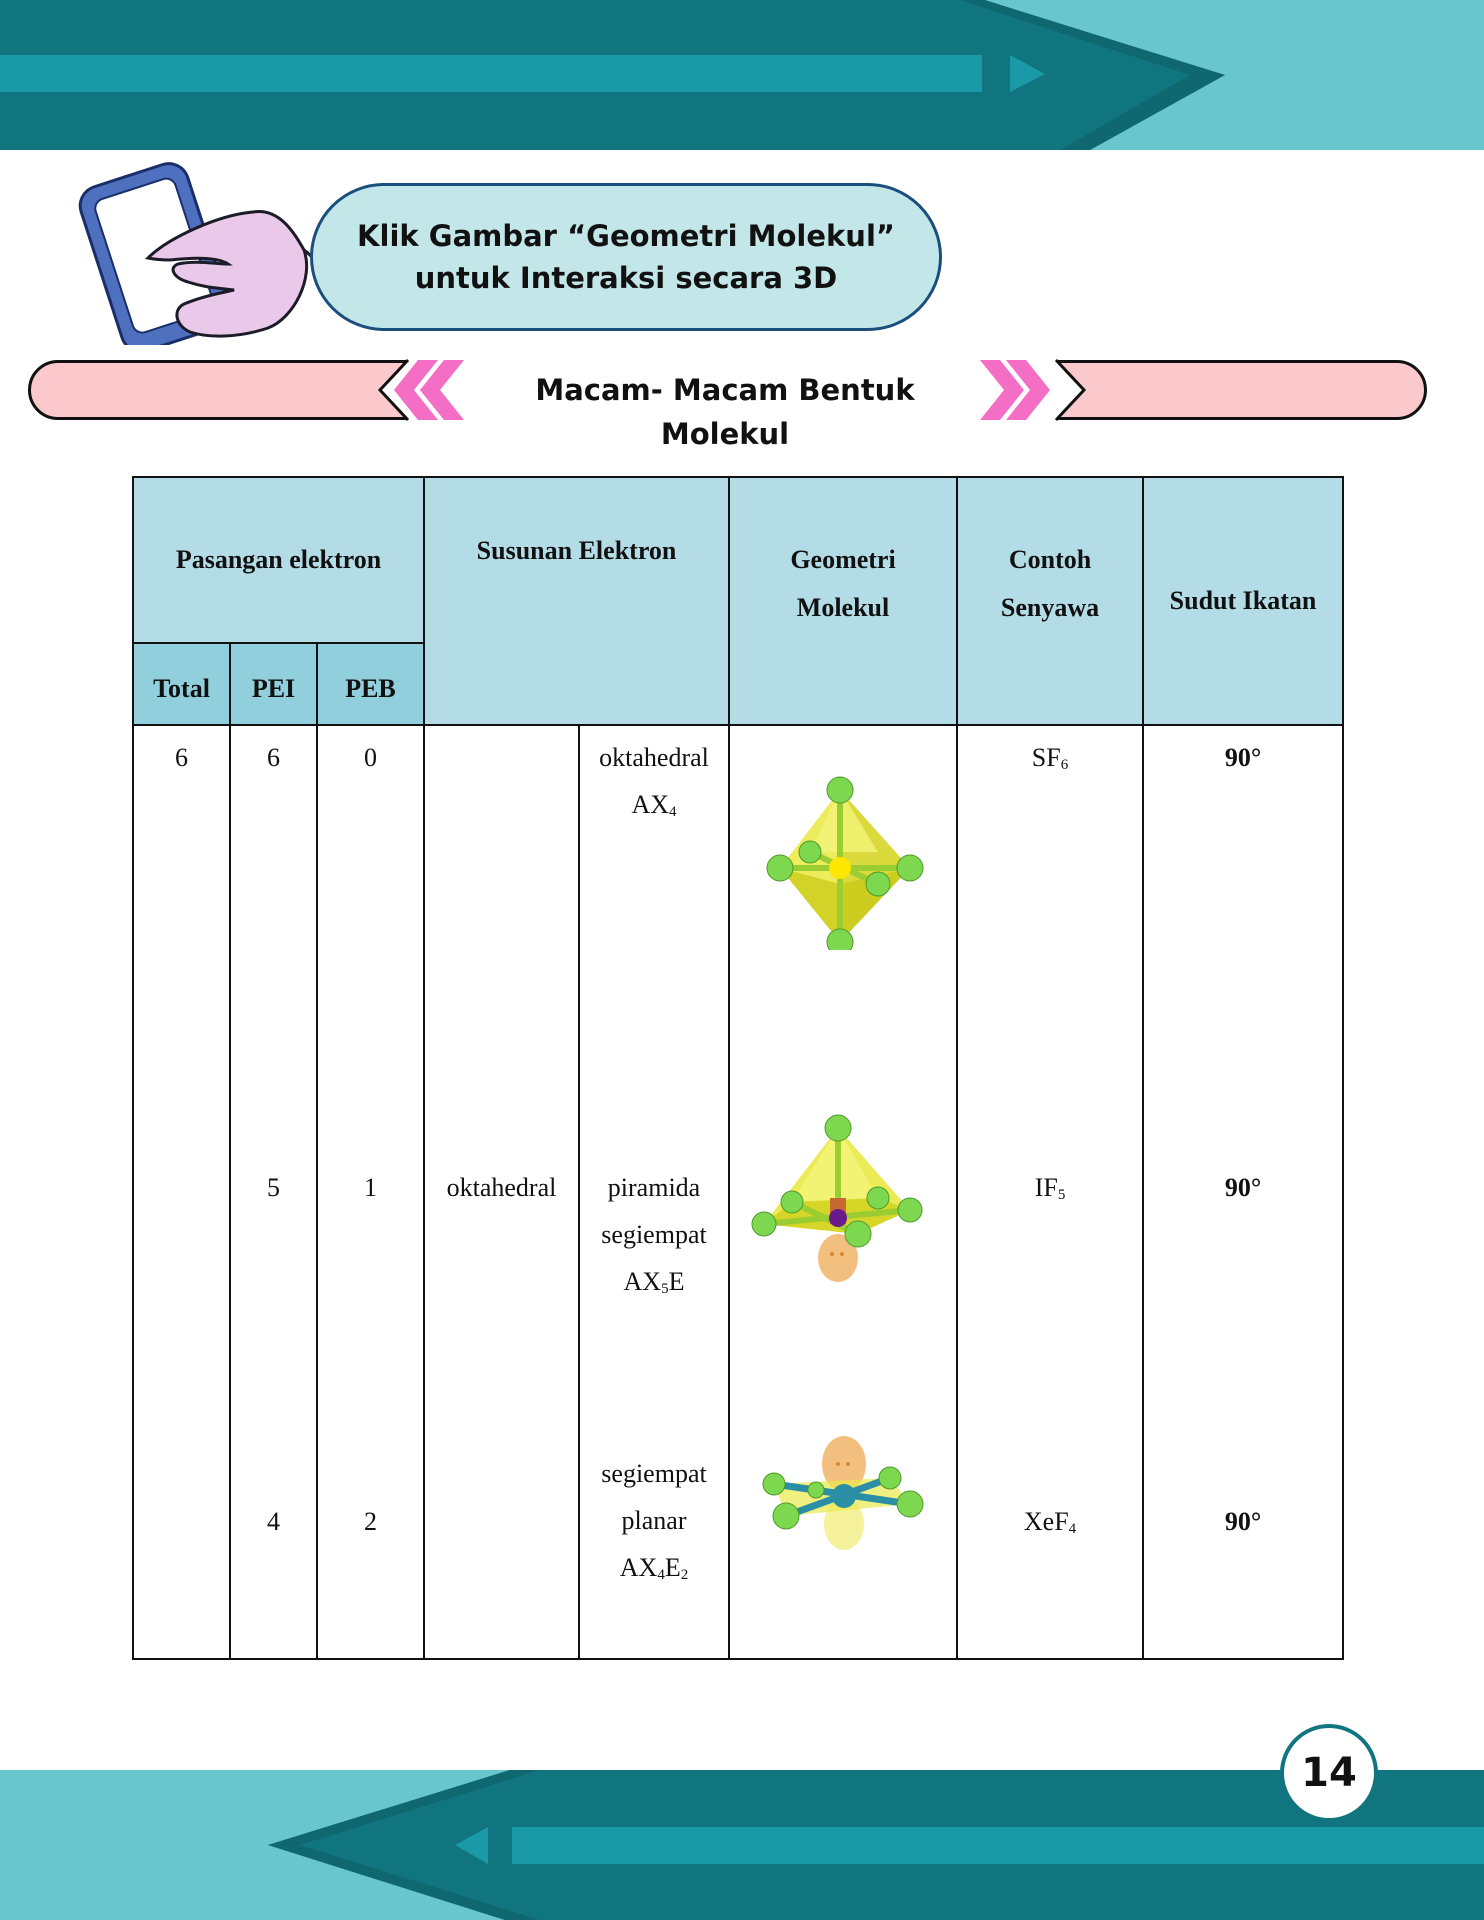  I want to click on compound-sf6: SF6, so click(1050, 758).